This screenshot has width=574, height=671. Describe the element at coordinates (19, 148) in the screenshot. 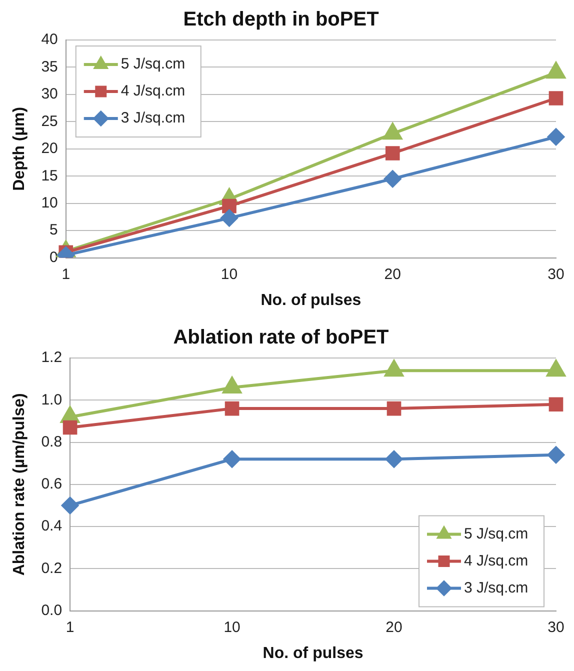

I see `y-axis-title: Depth (µm)` at that location.